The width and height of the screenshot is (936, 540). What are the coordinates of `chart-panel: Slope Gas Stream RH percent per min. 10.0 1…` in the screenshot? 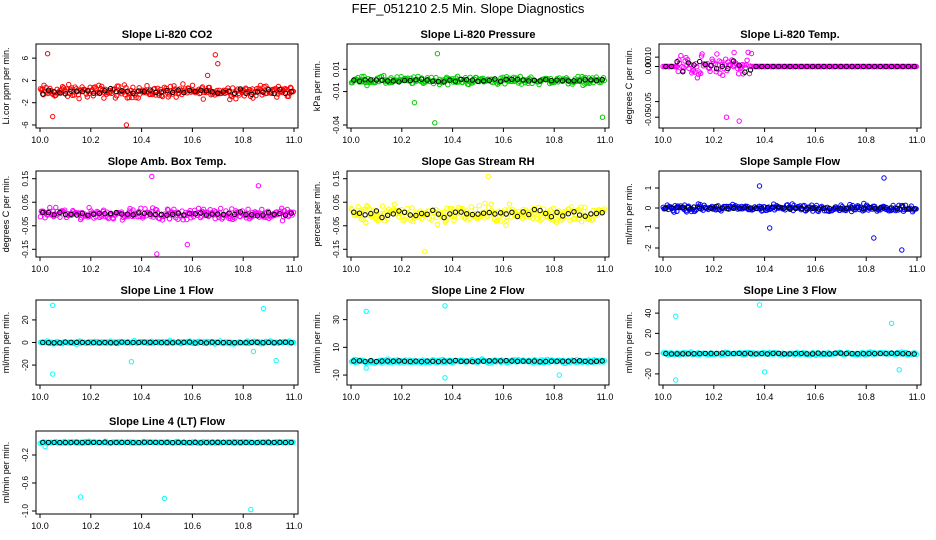 It's located at (462, 215).